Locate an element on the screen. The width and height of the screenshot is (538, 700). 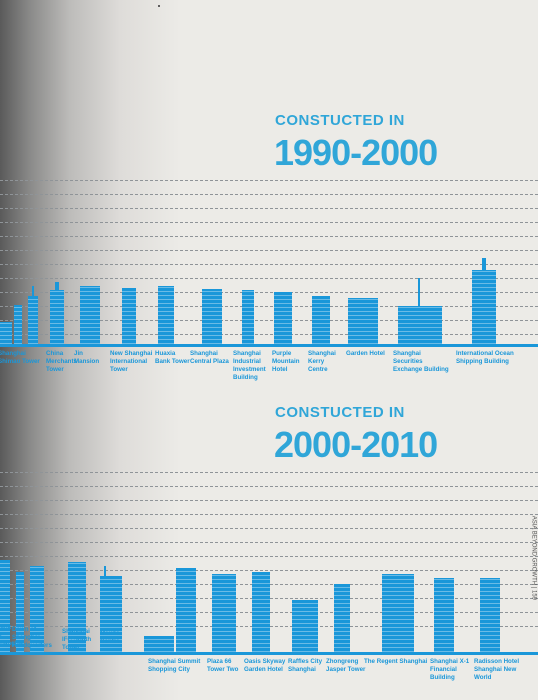
caption: Dawn of Shanghai Headquarters is located at coordinates (32, 637).